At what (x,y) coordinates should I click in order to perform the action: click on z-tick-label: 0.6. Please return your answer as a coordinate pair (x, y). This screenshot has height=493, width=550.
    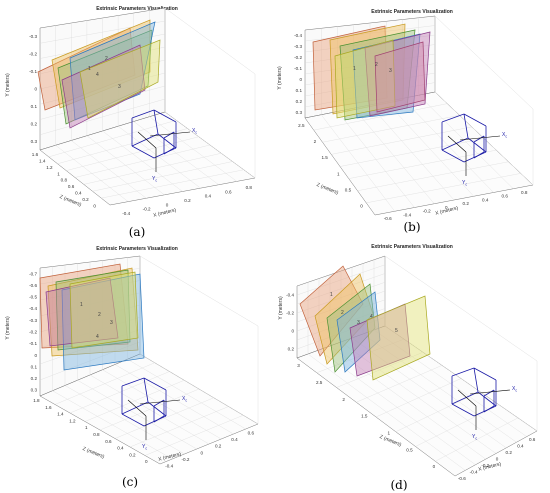
    Looking at the image, I should click on (71, 186).